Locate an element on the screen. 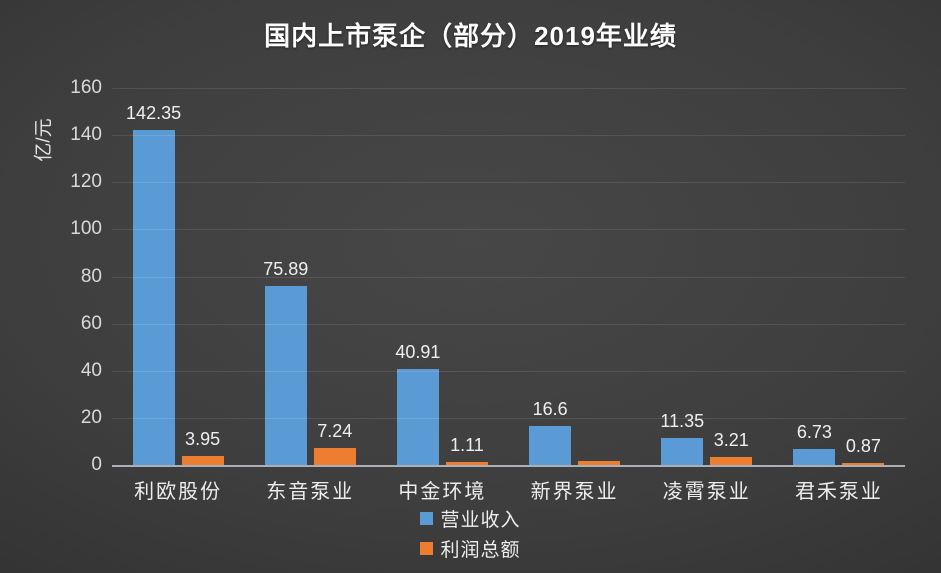  bar: 142.35 is located at coordinates (153, 284).